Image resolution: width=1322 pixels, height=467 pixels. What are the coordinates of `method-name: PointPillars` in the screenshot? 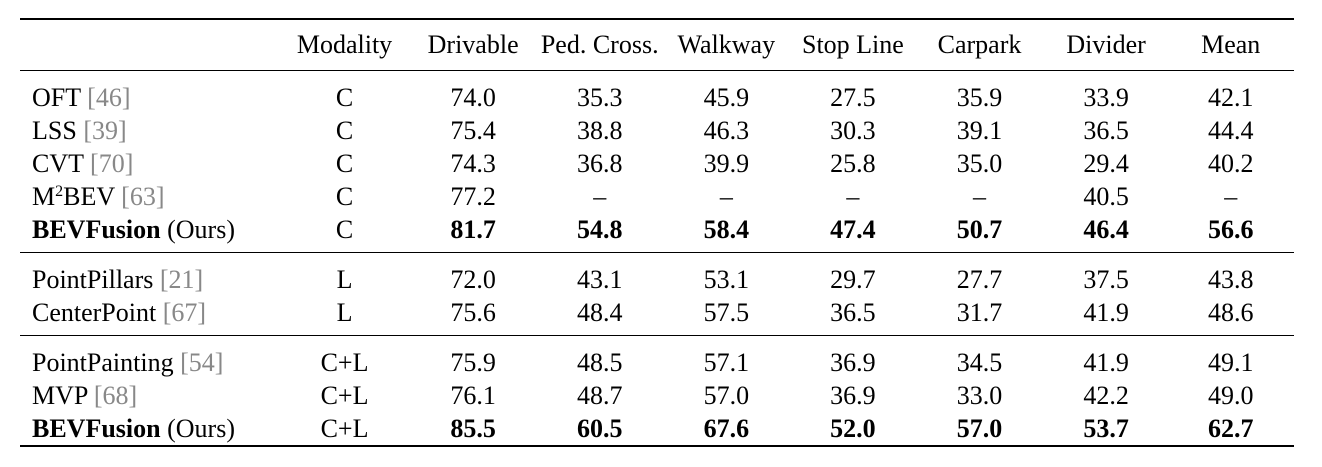 It's located at (93, 279).